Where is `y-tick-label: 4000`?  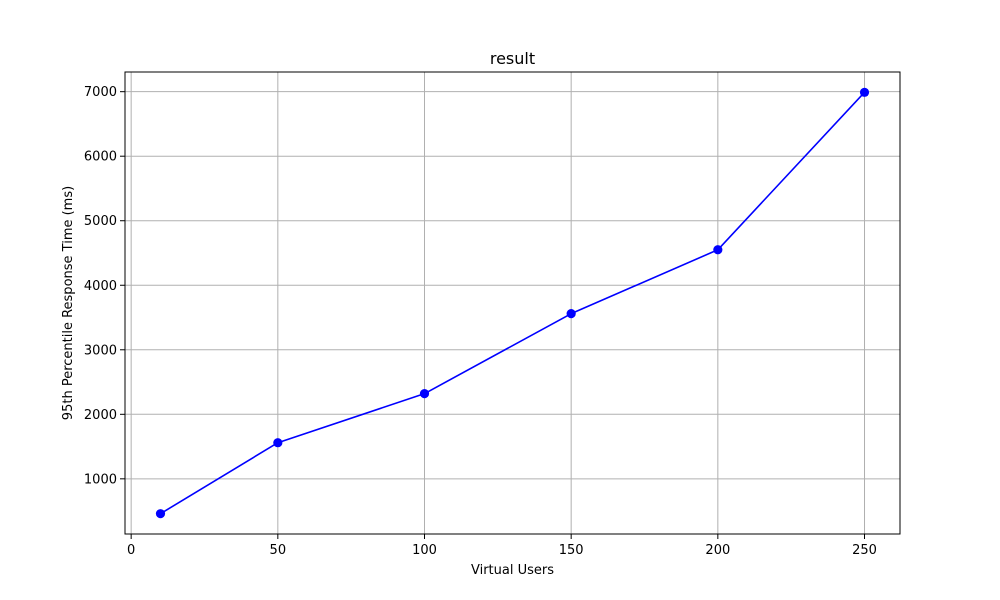
y-tick-label: 4000 is located at coordinates (100, 286).